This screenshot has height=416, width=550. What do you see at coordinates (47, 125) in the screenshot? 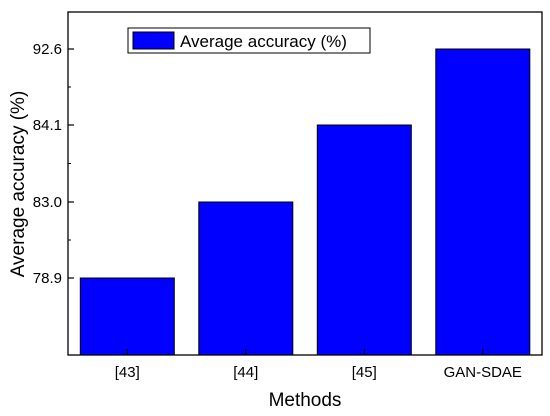
I see `y-tick-label: 84.1` at bounding box center [47, 125].